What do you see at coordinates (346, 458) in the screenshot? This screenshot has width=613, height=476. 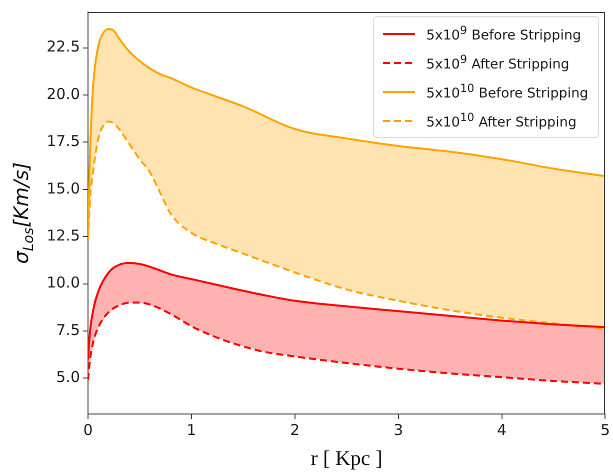 I see `x-axis-title: r [ Kpc ]` at bounding box center [346, 458].